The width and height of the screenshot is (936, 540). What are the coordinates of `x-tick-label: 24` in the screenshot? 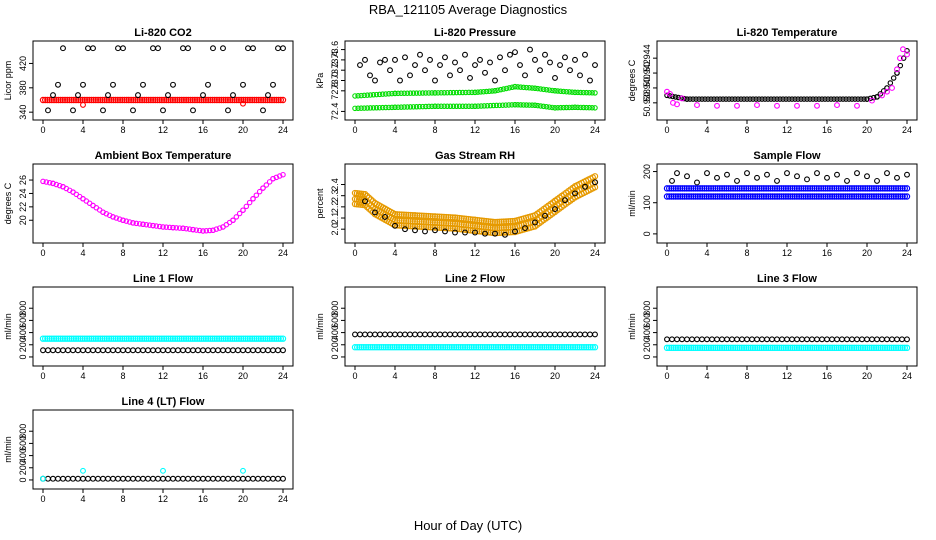 It's located at (283, 130).